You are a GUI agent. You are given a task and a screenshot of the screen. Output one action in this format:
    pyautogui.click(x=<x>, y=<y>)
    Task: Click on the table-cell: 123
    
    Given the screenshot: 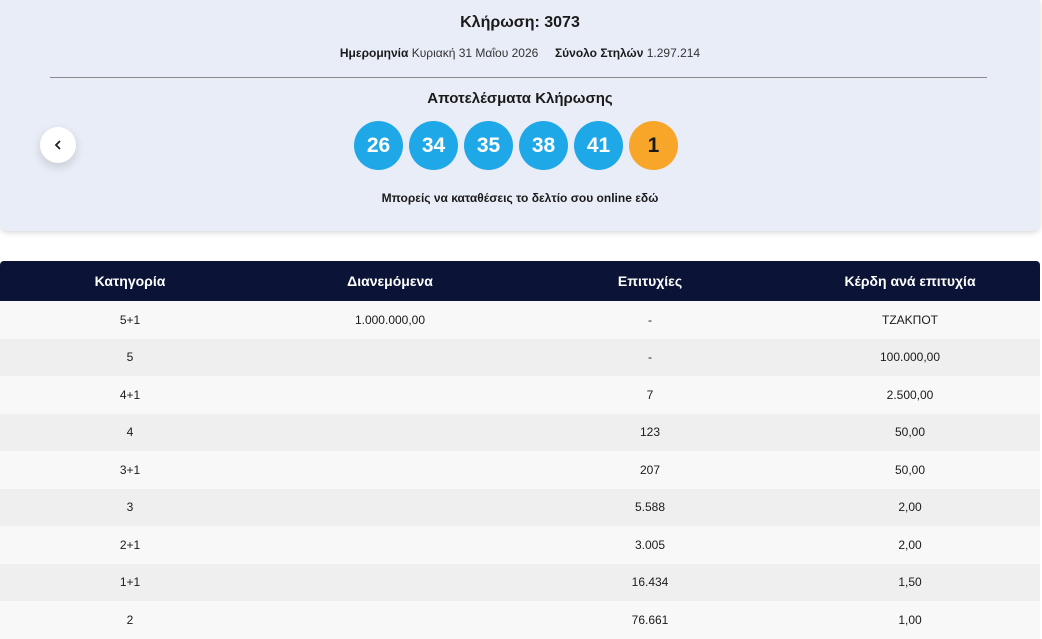 What is the action you would take?
    pyautogui.click(x=650, y=432)
    